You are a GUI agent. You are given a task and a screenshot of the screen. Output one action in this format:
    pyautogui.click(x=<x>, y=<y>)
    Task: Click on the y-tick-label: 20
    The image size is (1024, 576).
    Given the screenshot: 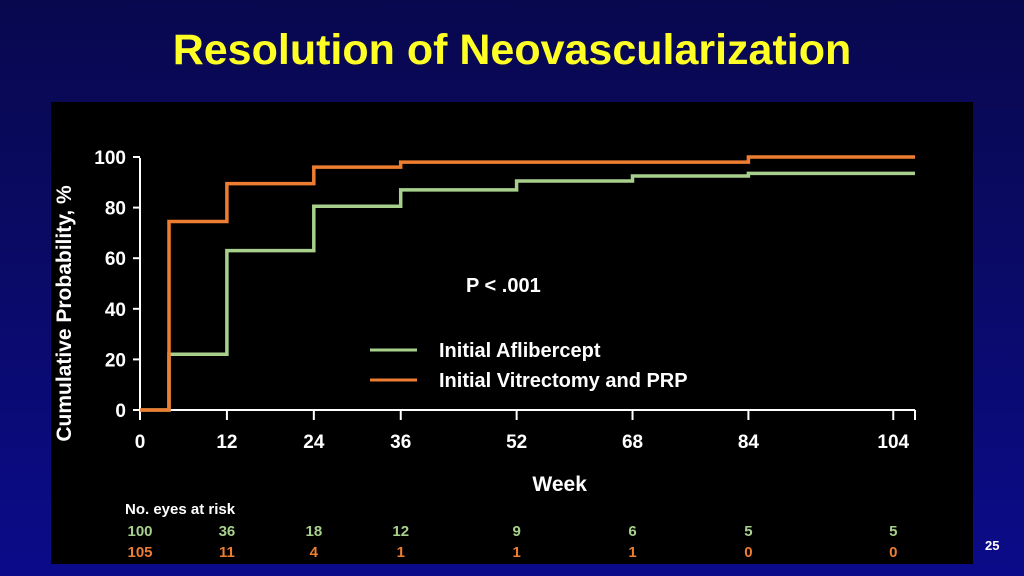 What is the action you would take?
    pyautogui.click(x=115, y=360)
    